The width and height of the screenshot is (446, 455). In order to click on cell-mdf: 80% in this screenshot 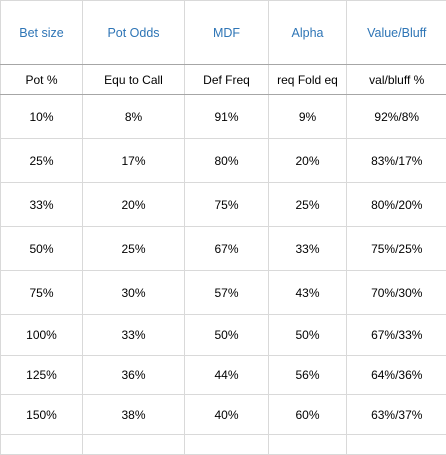, I will do `click(227, 161)`.